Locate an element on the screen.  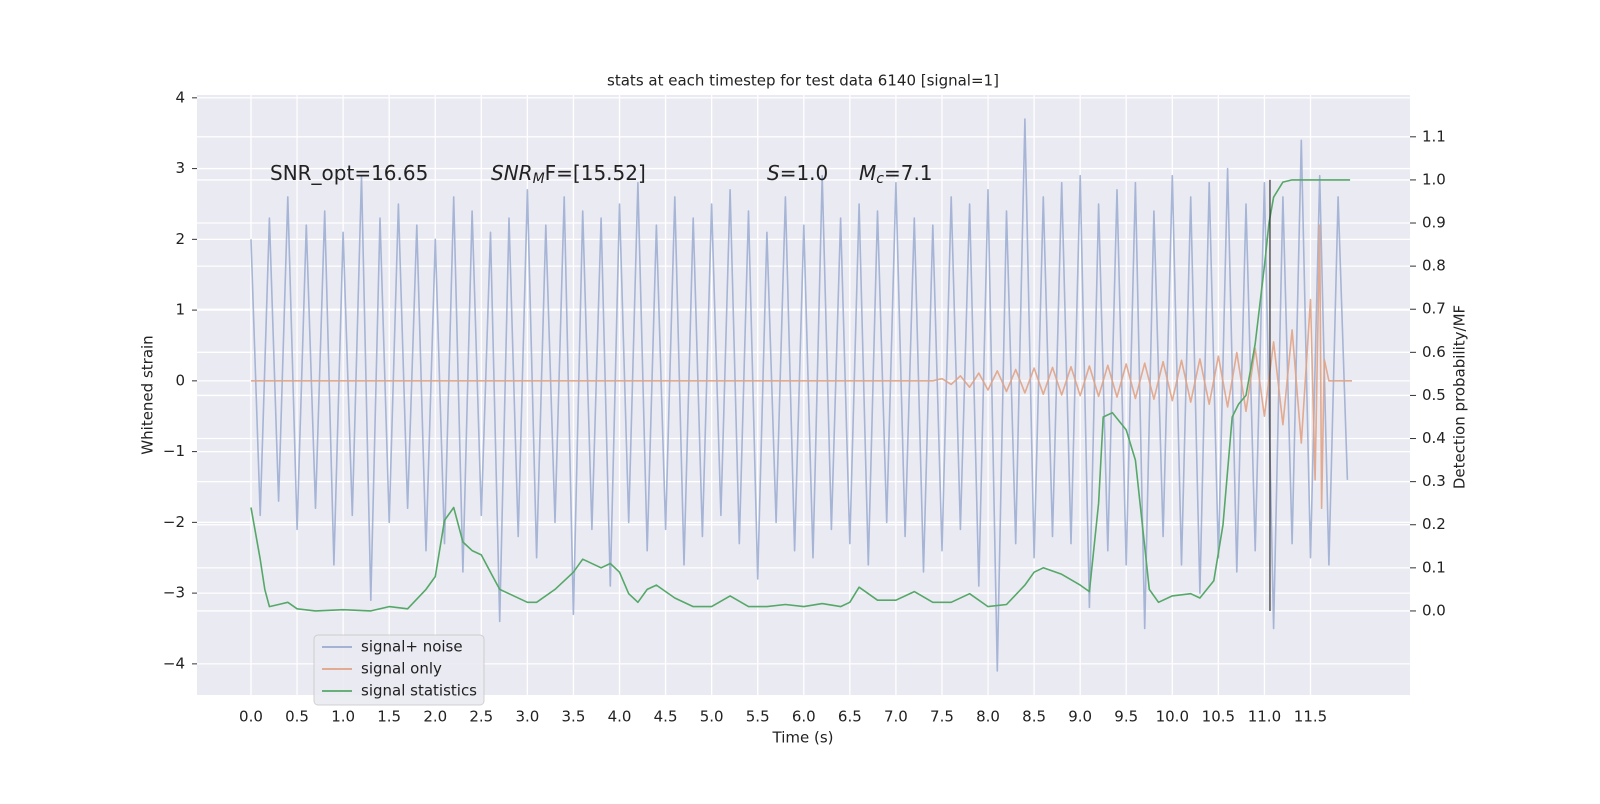
y2-tick-label: 0.3 is located at coordinates (1434, 481).